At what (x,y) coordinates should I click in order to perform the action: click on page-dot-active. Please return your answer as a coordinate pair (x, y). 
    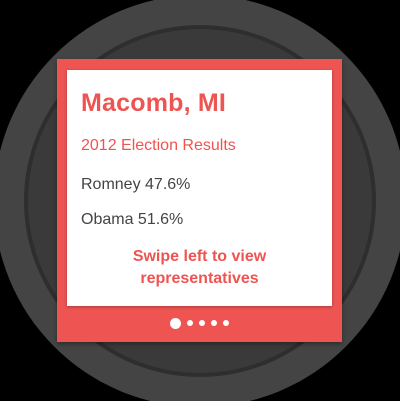
    Looking at the image, I should click on (175, 323).